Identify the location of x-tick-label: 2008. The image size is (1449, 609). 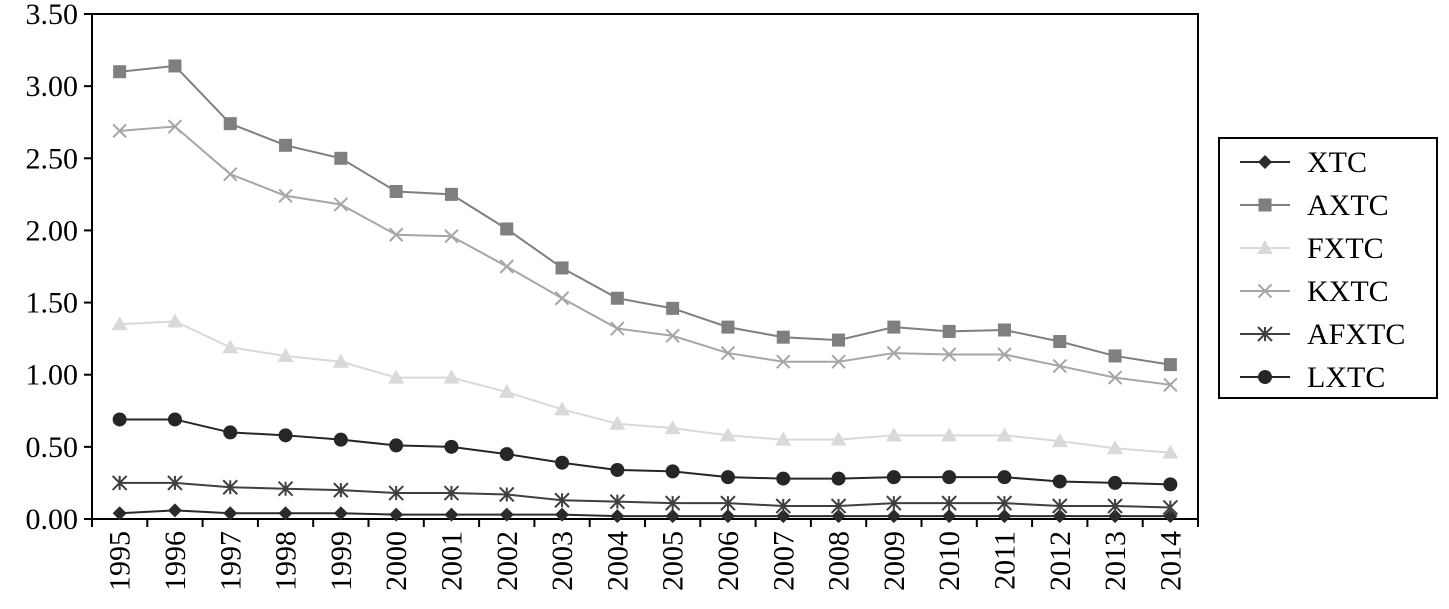
(839, 561).